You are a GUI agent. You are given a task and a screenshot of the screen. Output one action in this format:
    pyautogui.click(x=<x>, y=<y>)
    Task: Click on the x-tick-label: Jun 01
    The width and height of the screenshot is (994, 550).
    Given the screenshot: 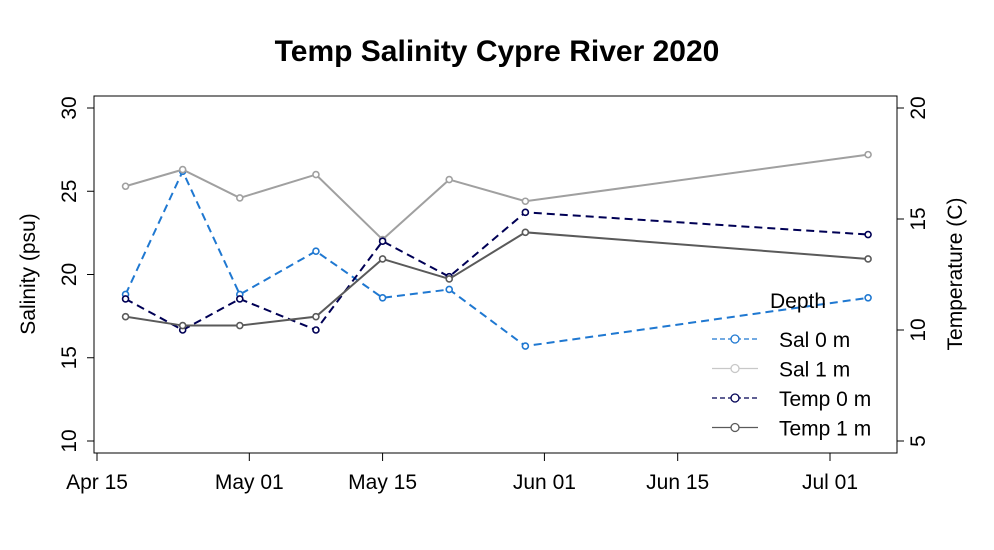 What is the action you would take?
    pyautogui.click(x=544, y=482)
    